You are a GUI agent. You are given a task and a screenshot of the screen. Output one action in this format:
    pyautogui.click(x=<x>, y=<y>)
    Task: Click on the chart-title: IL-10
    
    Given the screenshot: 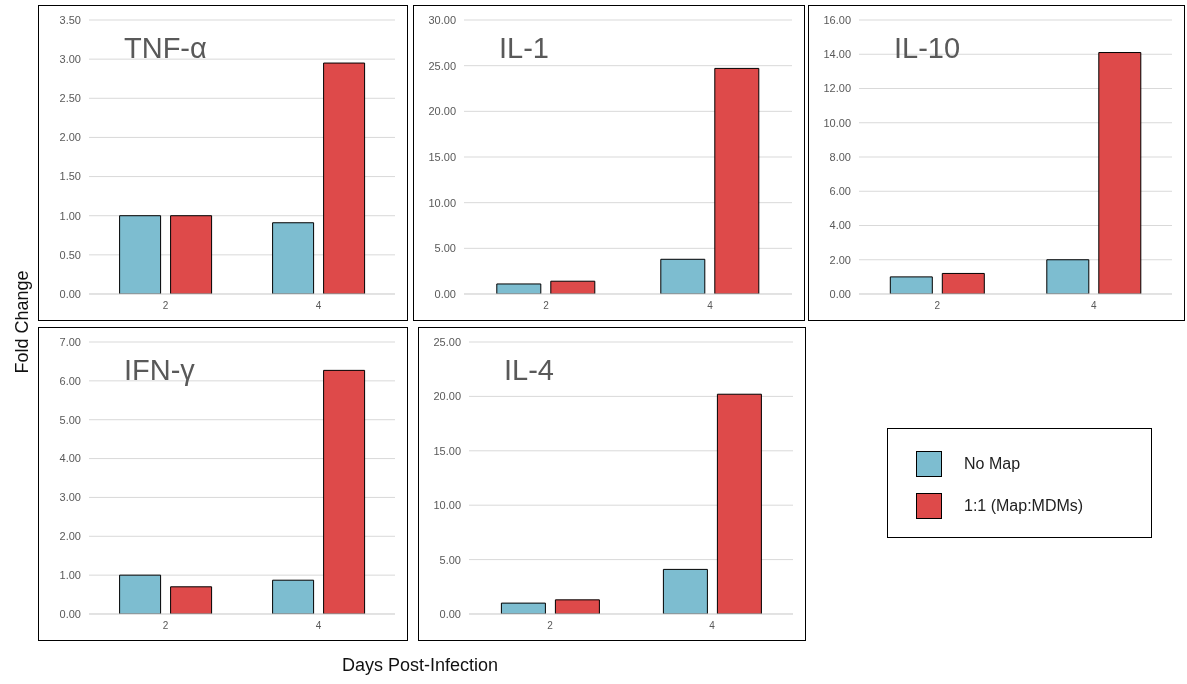 What is the action you would take?
    pyautogui.click(x=927, y=48)
    